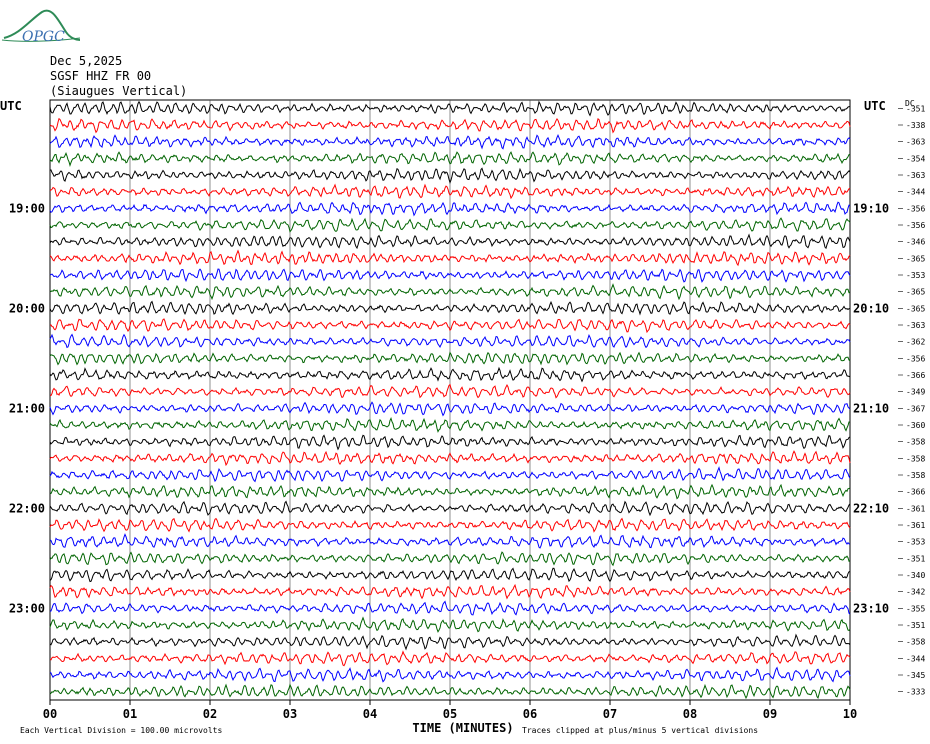  I want to click on x-tick-label: 10, so click(850, 714).